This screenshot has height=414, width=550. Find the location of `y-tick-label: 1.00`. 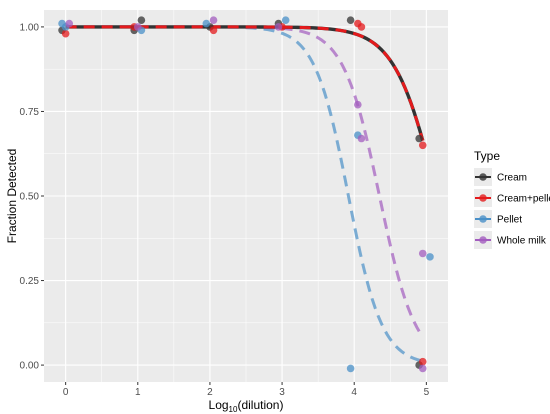

y-tick-label: 1.00 is located at coordinates (30, 27).